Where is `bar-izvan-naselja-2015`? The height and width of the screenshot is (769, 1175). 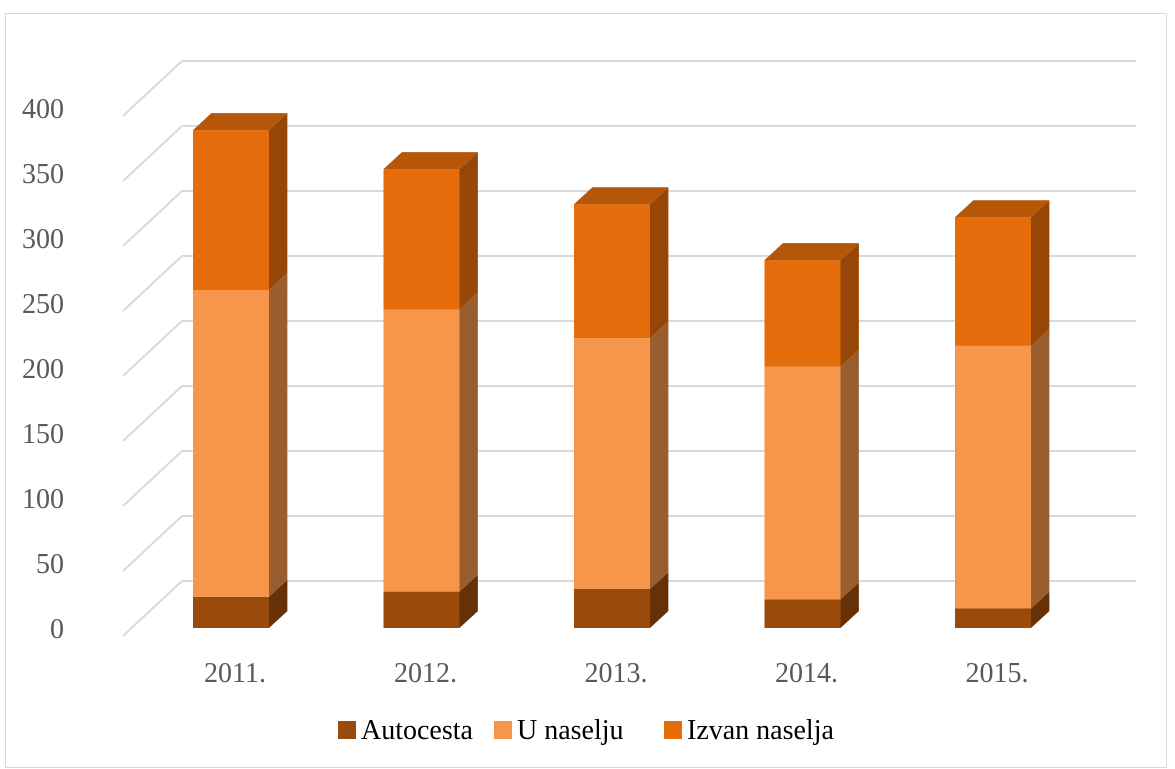 bar-izvan-naselja-2015 is located at coordinates (1002, 273).